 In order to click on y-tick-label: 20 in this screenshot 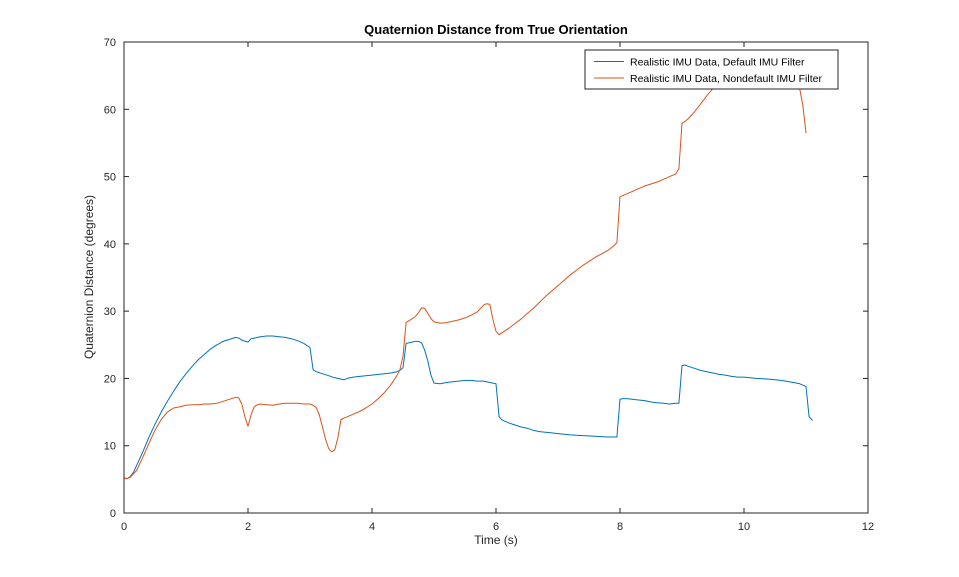, I will do `click(110, 379)`.